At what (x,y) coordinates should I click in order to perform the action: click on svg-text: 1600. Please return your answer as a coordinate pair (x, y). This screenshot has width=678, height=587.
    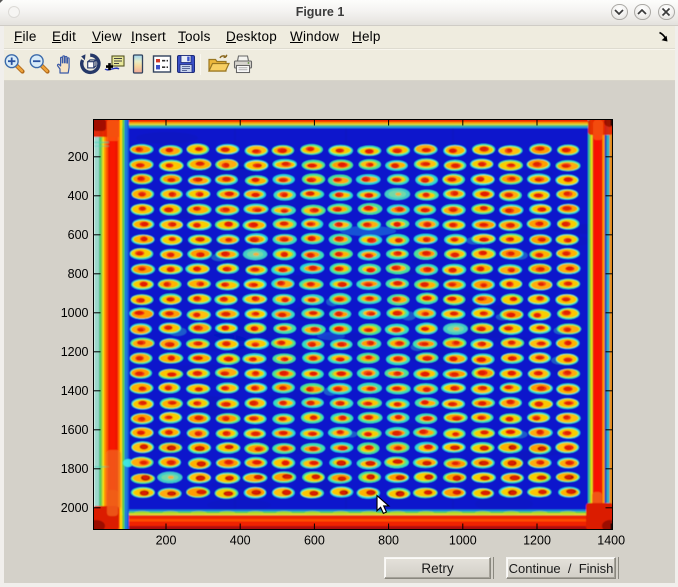
    Looking at the image, I should click on (75, 430).